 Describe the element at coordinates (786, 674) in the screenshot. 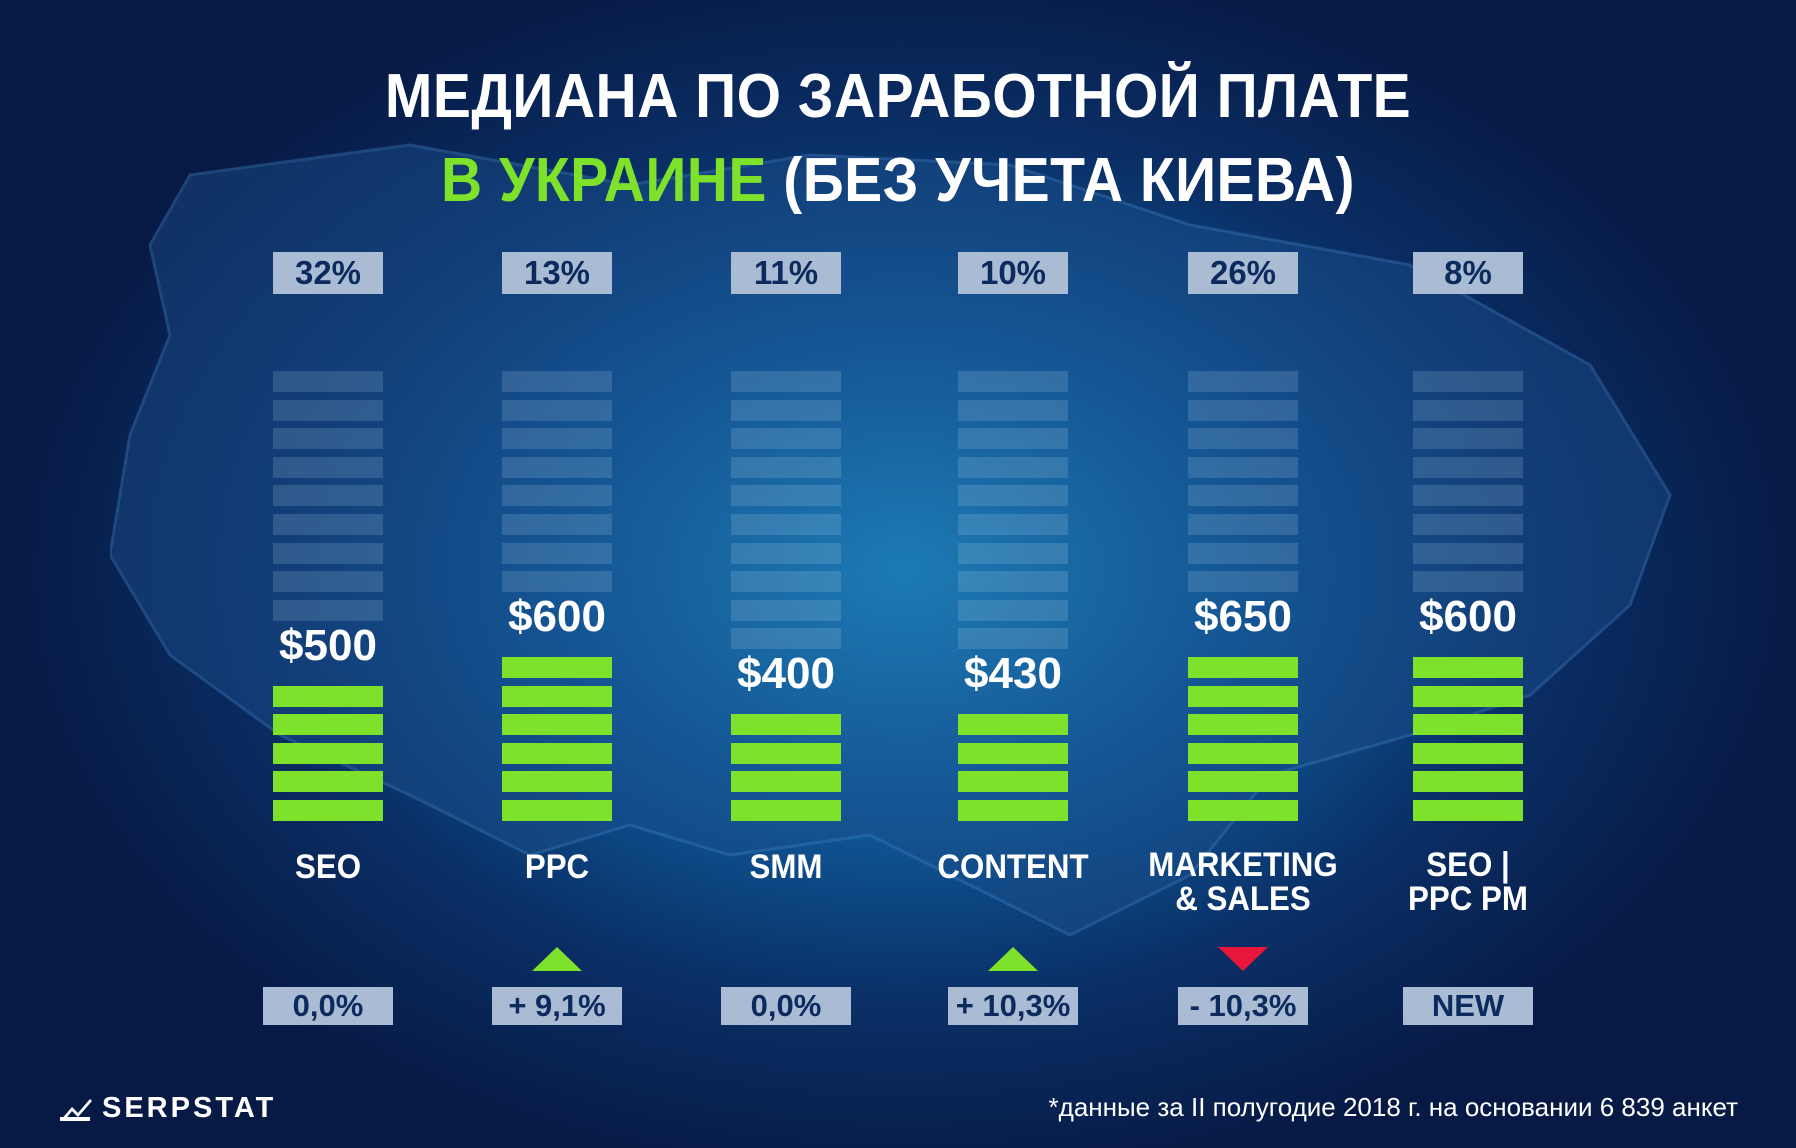

I see `bar-value-label: $400` at that location.